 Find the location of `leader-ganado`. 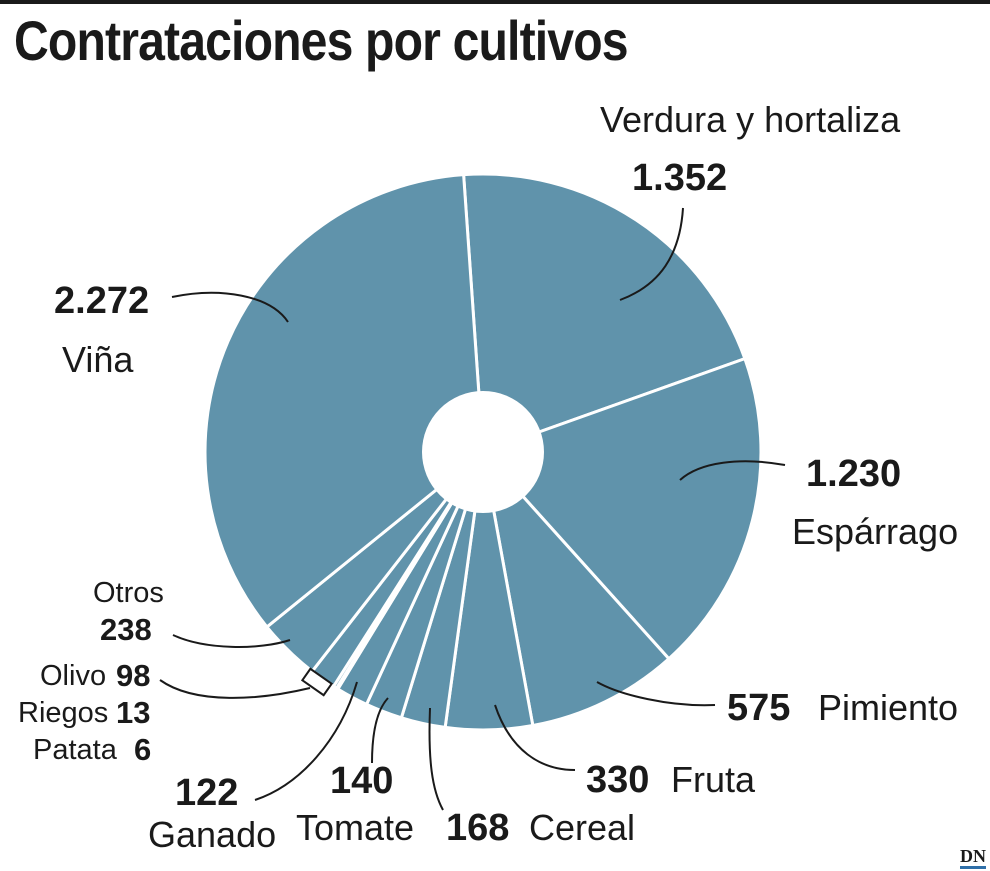

leader-ganado is located at coordinates (306, 741).